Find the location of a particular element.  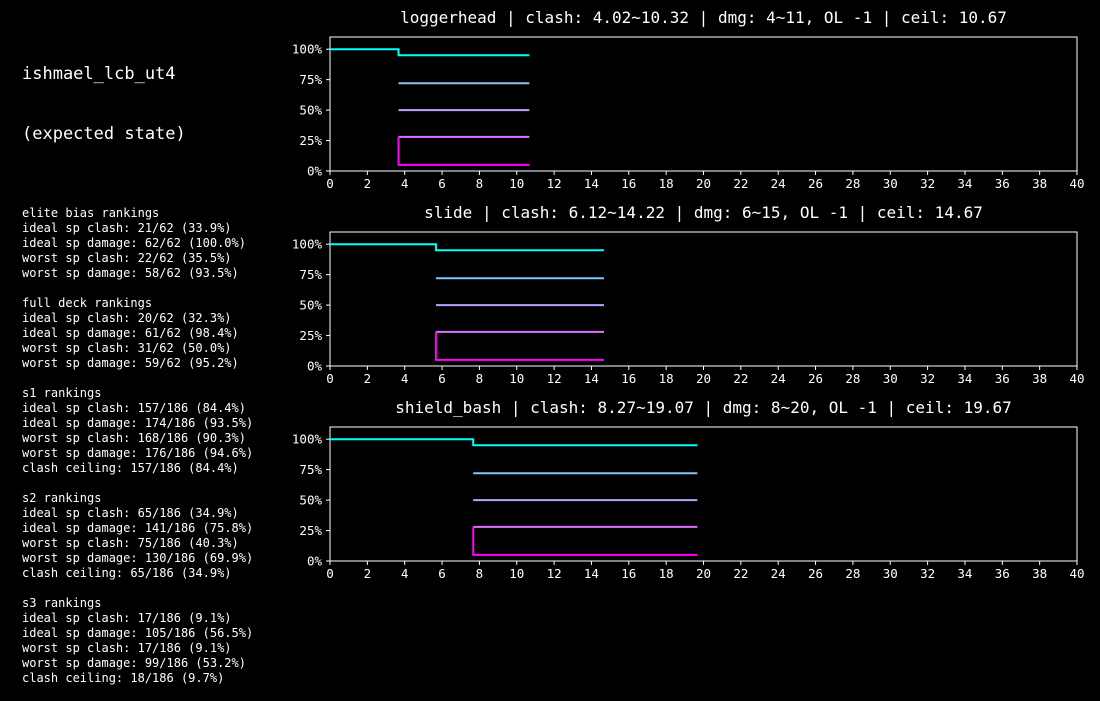

stat-line: clash ceiling: 18/186 (9.7%) is located at coordinates (123, 678).